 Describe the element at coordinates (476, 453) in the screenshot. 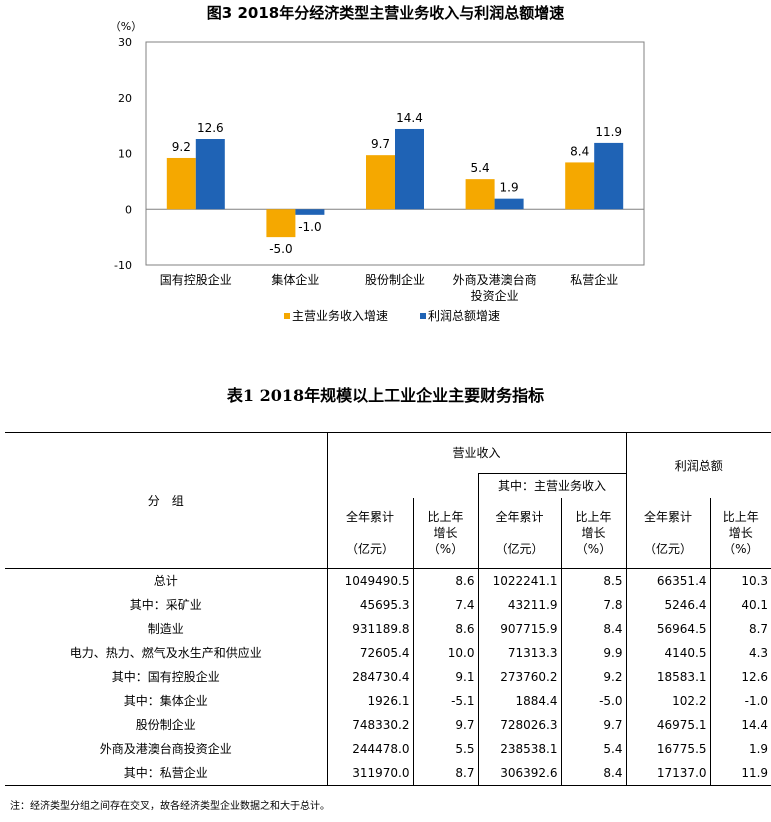

I see `header-revenue: 营业收入` at that location.